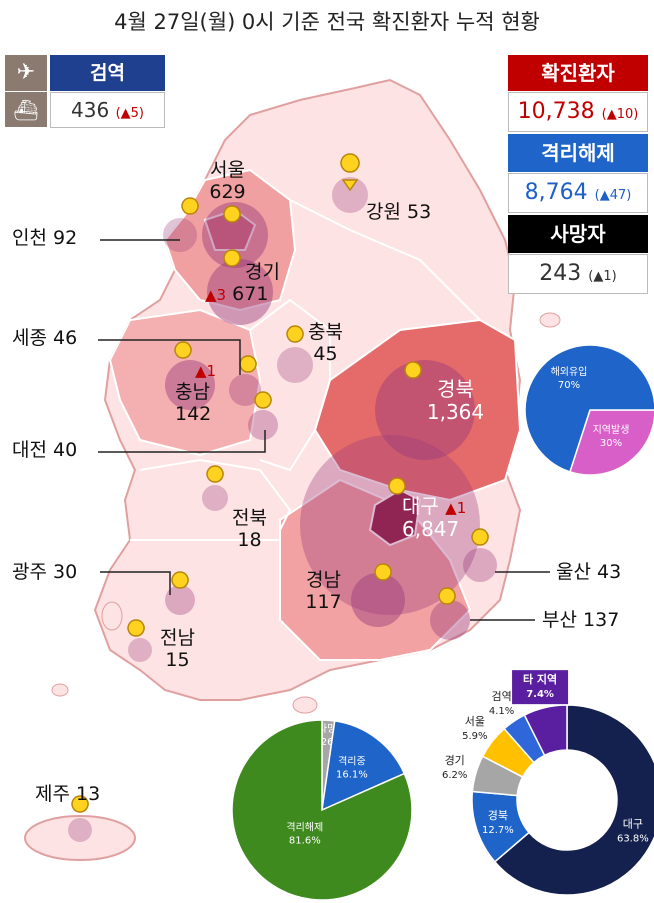 The image size is (654, 903). I want to click on confirmed-delta: (▲10), so click(620, 114).